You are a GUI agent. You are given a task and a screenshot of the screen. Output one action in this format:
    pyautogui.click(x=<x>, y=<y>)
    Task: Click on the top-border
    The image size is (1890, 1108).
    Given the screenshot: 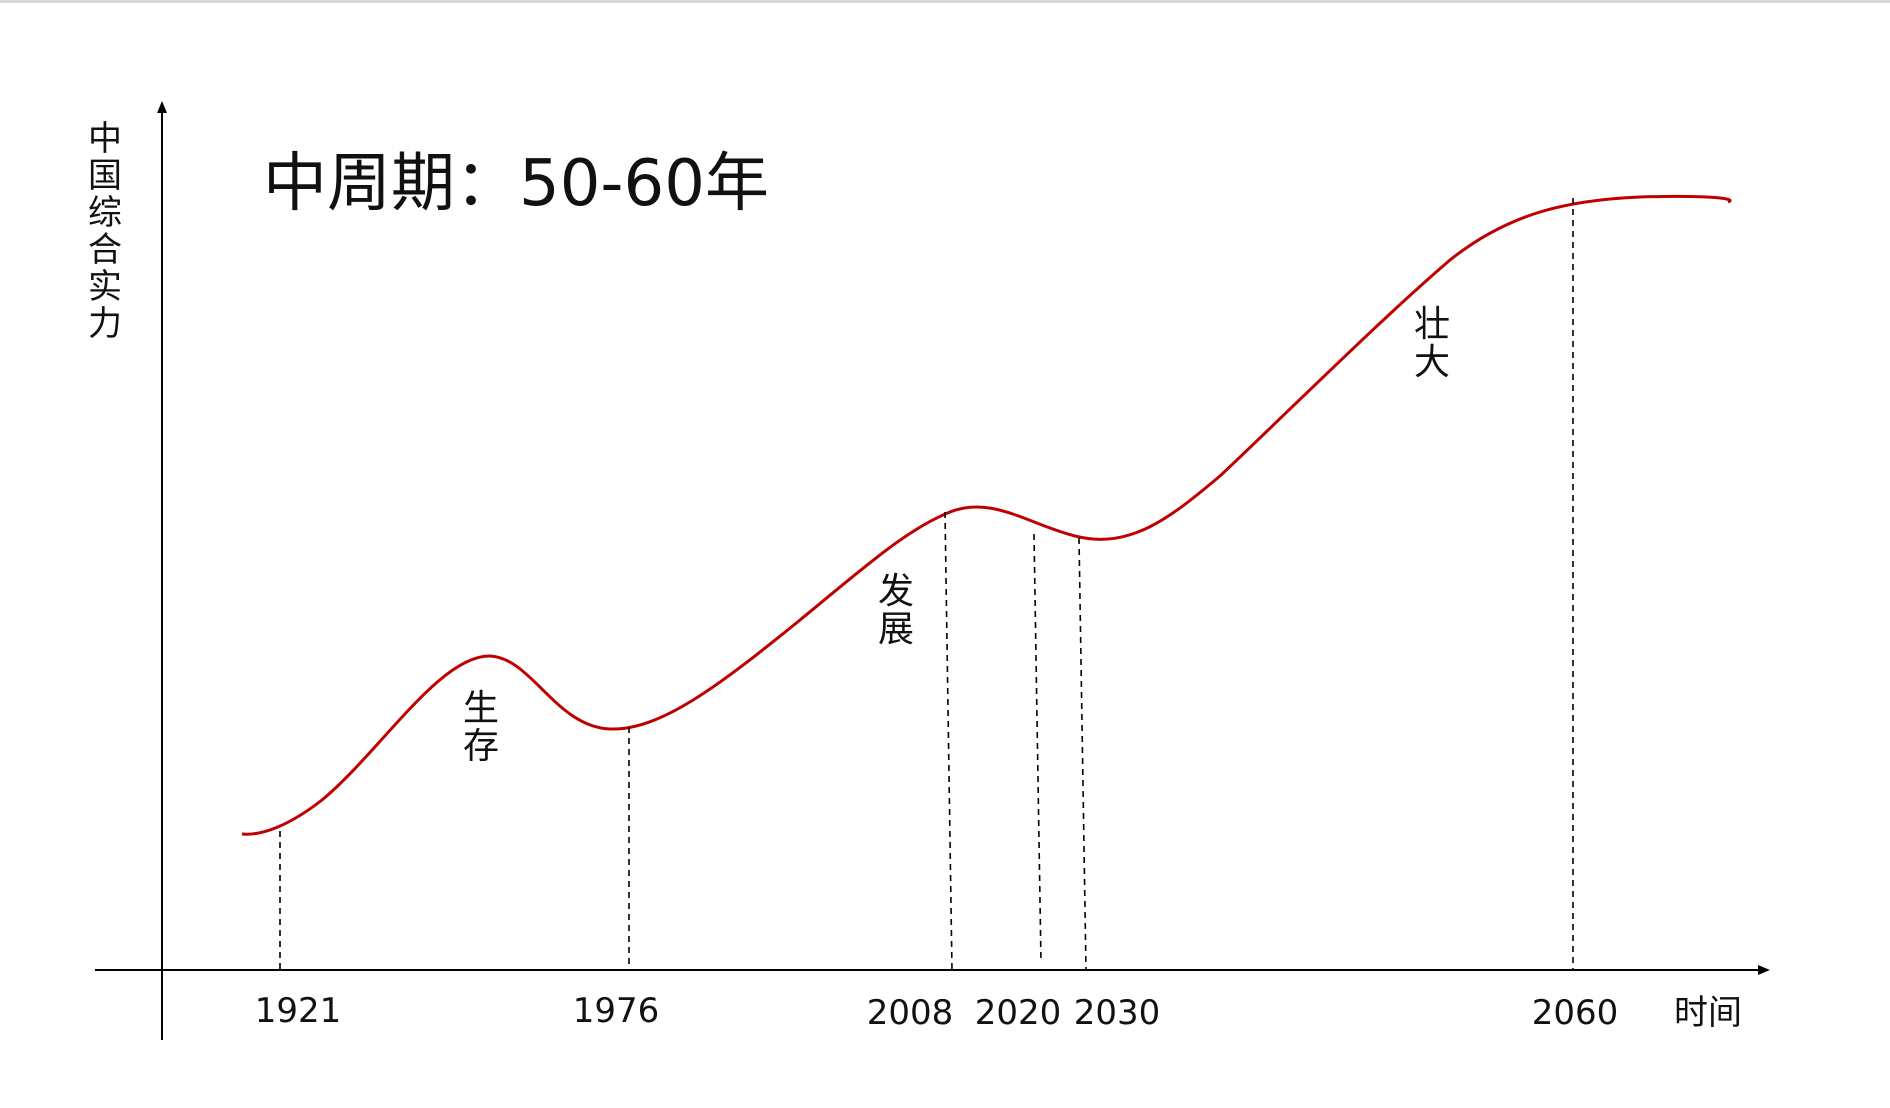 What is the action you would take?
    pyautogui.click(x=945, y=1)
    